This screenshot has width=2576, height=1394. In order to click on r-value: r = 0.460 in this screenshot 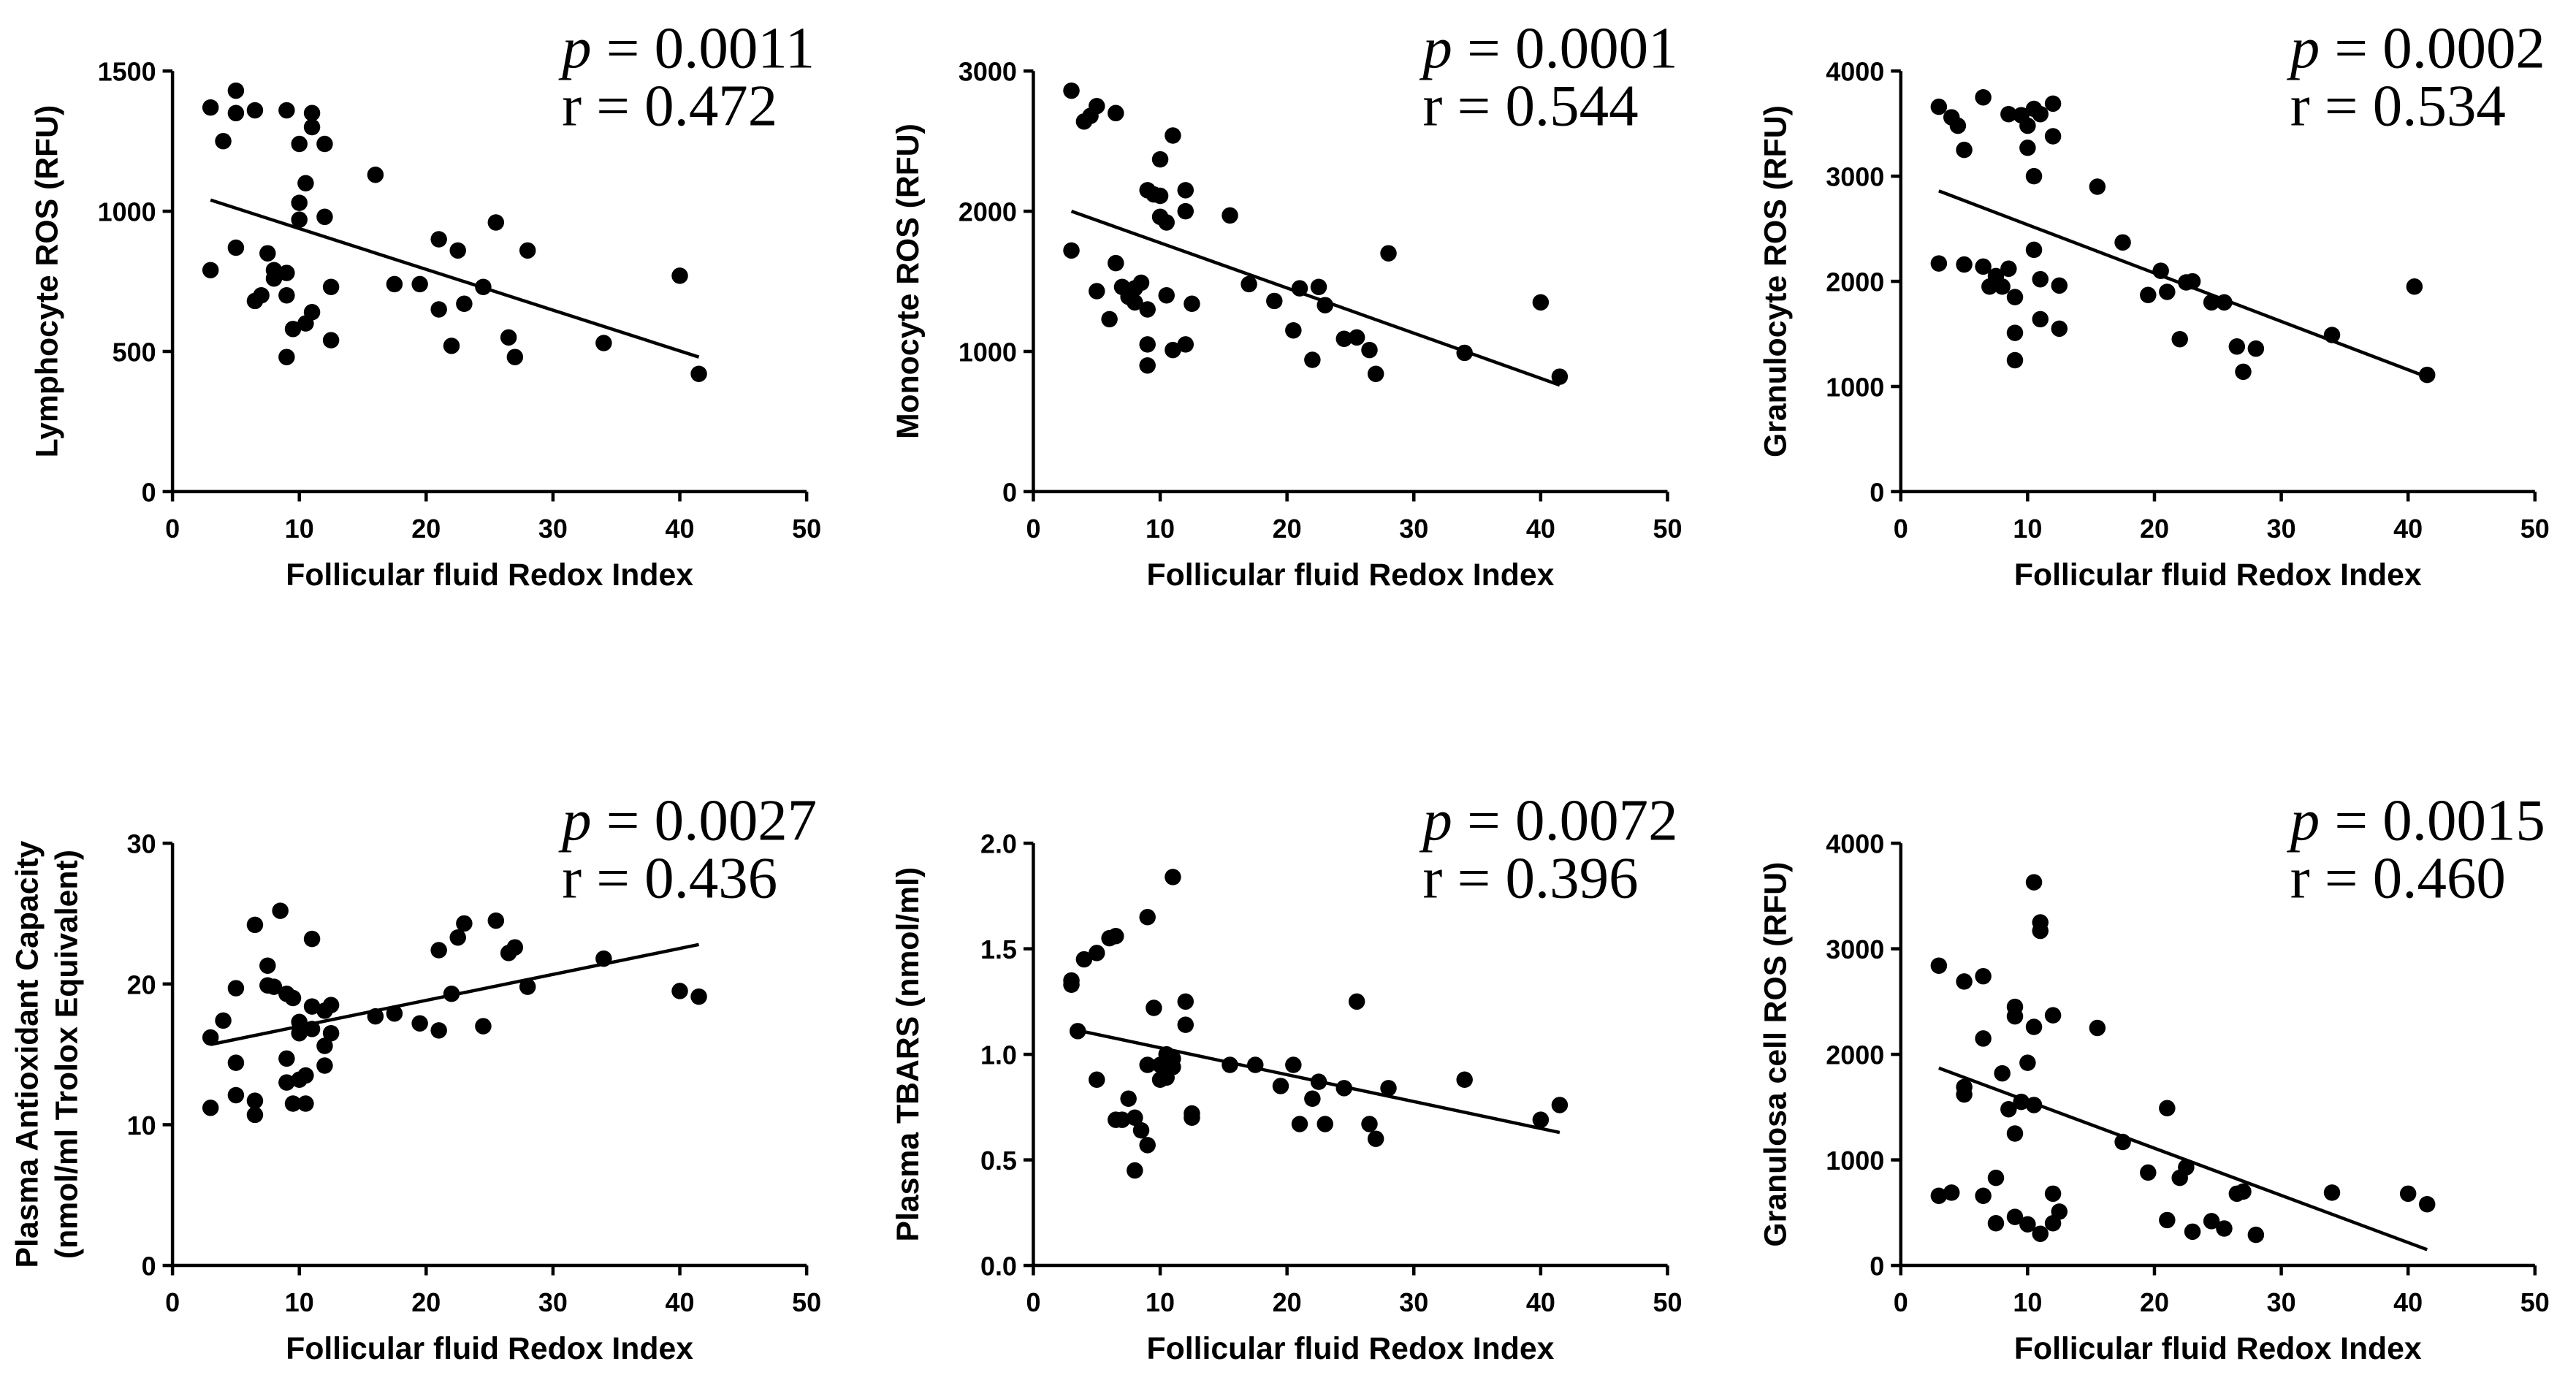, I will do `click(2398, 877)`.